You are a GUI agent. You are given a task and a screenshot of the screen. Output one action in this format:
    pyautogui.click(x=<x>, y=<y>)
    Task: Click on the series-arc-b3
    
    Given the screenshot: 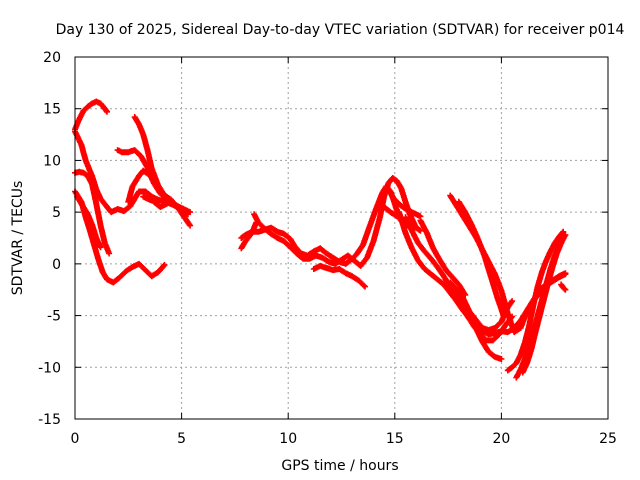 What is the action you would take?
    pyautogui.click(x=156, y=190)
    